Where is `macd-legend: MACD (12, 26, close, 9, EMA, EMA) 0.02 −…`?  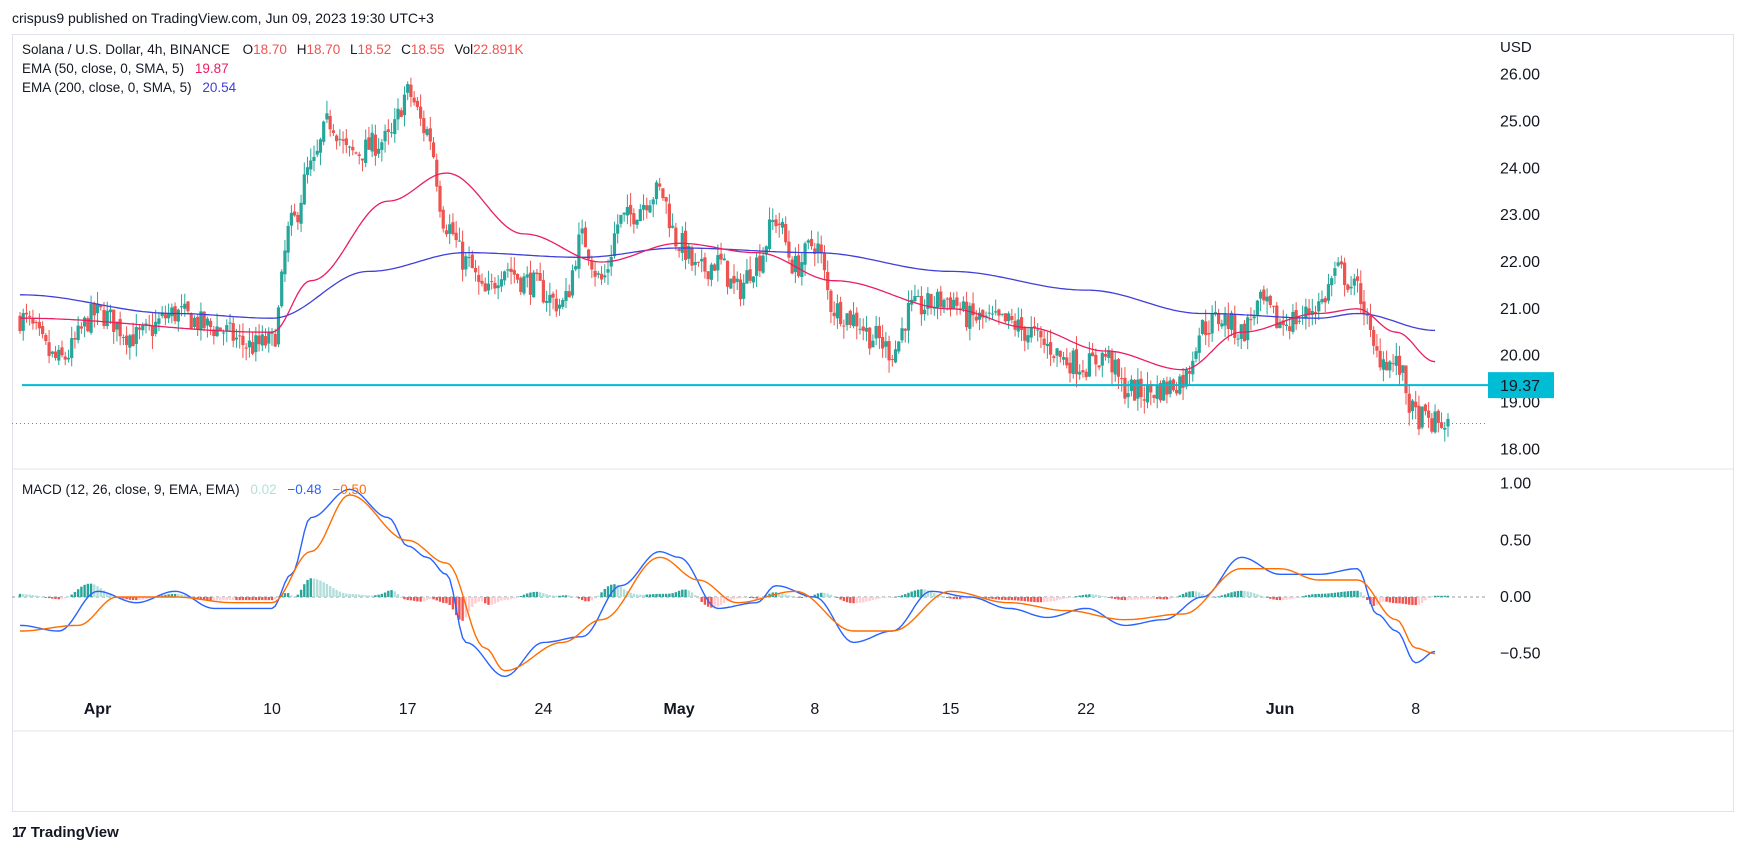 macd-legend: MACD (12, 26, close, 9, EMA, EMA) 0.02 −… is located at coordinates (195, 489).